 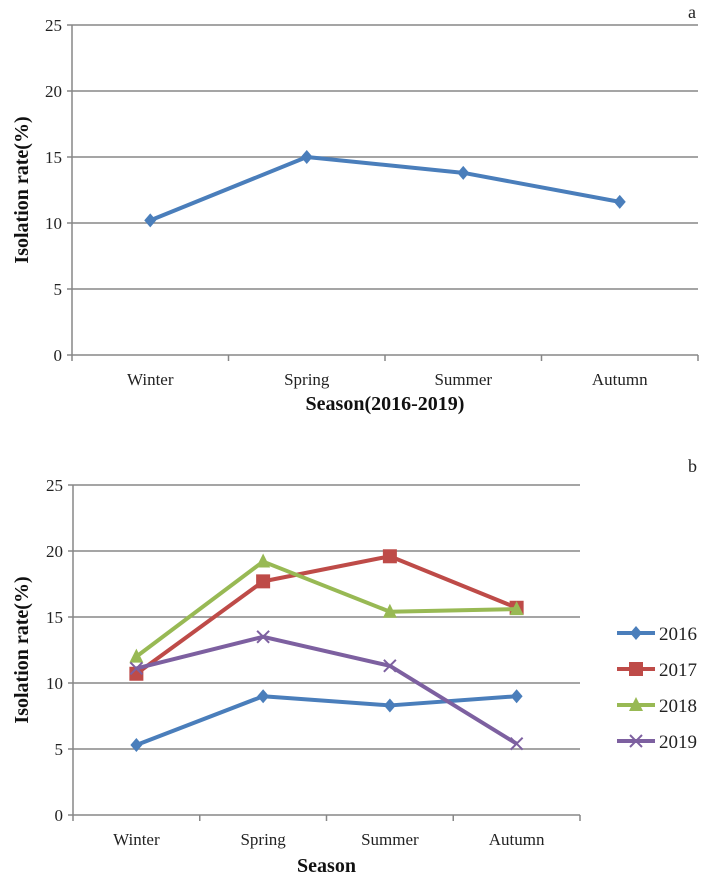 I want to click on legend-item-2019: 2019, so click(x=657, y=742).